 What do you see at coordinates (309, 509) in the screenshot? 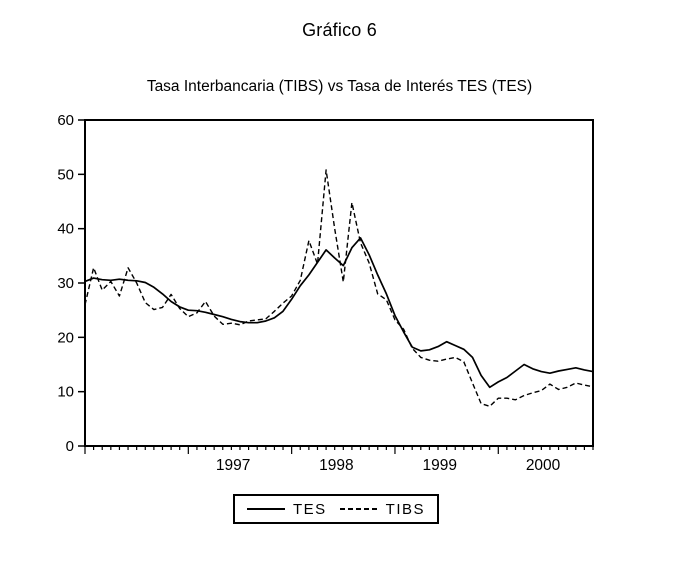
I see `legend-label-tes: TES` at bounding box center [309, 509].